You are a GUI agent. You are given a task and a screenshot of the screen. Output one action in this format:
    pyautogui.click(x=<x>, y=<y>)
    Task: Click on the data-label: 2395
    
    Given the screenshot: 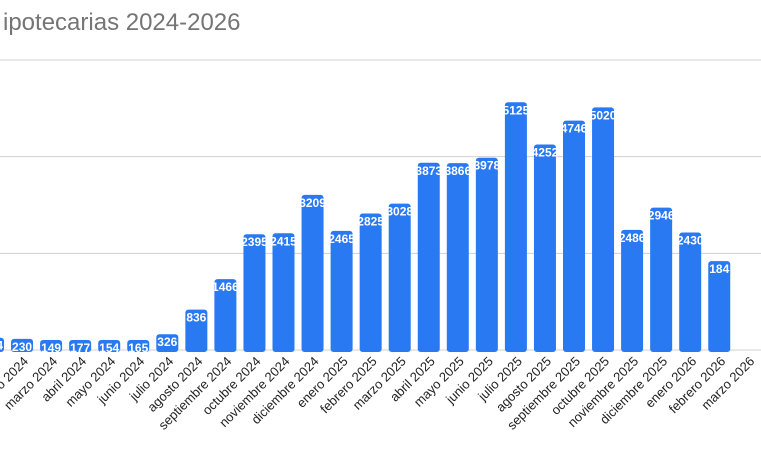 What is the action you would take?
    pyautogui.click(x=254, y=242)
    